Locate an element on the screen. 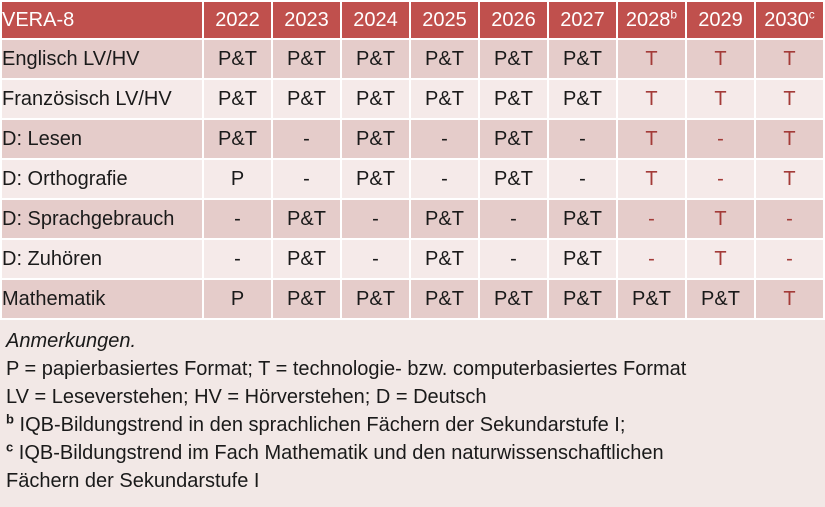 This screenshot has width=825, height=507. year-label: 2028 is located at coordinates (648, 19).